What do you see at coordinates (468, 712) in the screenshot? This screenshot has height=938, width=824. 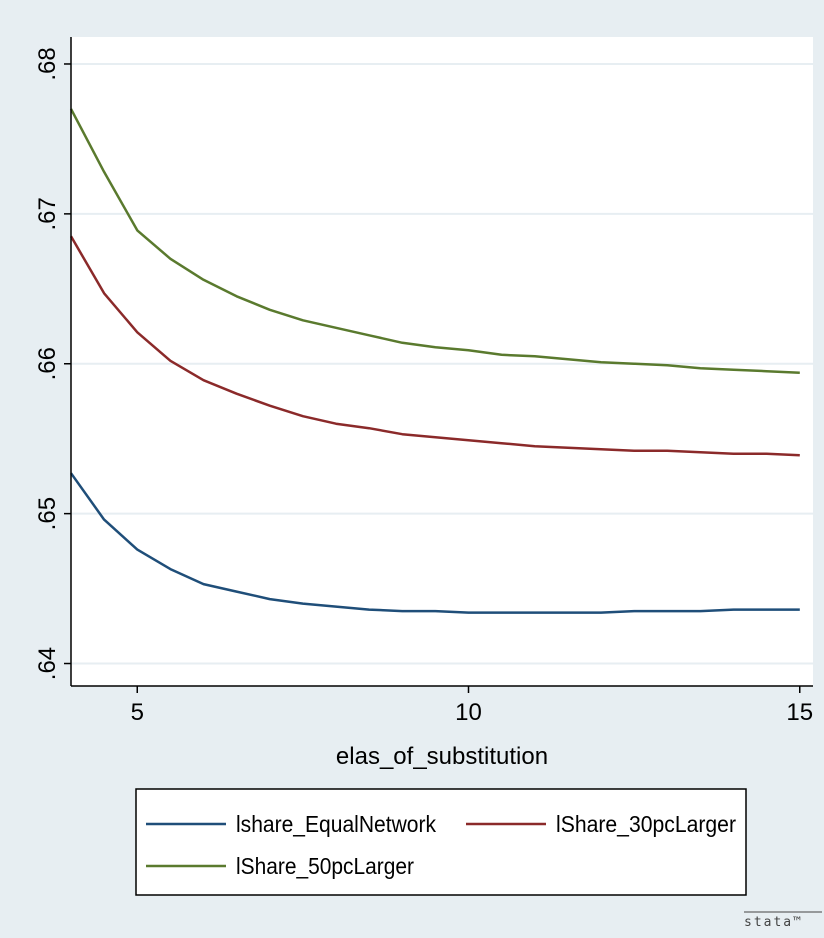 I see `x-tick-label-1: 10` at bounding box center [468, 712].